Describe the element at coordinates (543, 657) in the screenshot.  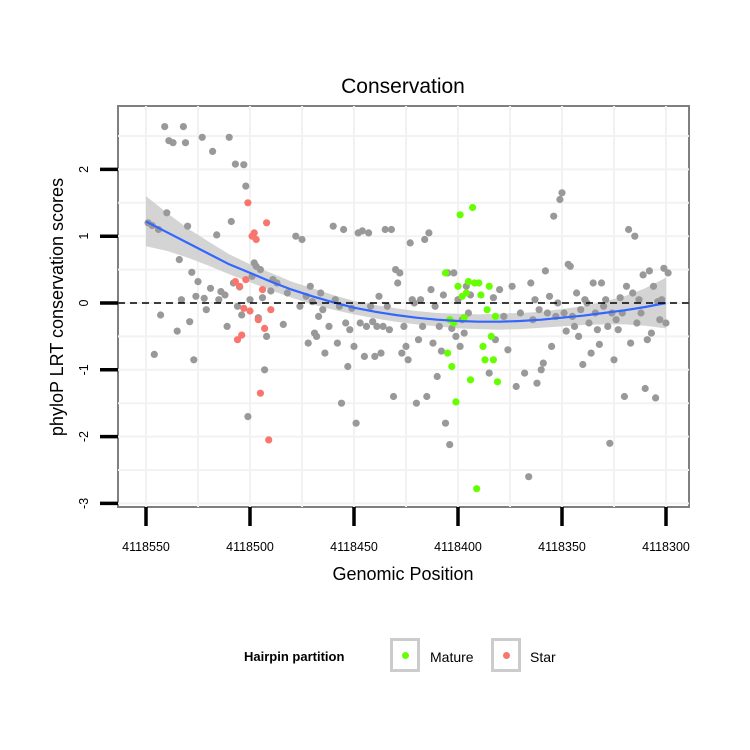
I see `legend-label-star: Star` at that location.